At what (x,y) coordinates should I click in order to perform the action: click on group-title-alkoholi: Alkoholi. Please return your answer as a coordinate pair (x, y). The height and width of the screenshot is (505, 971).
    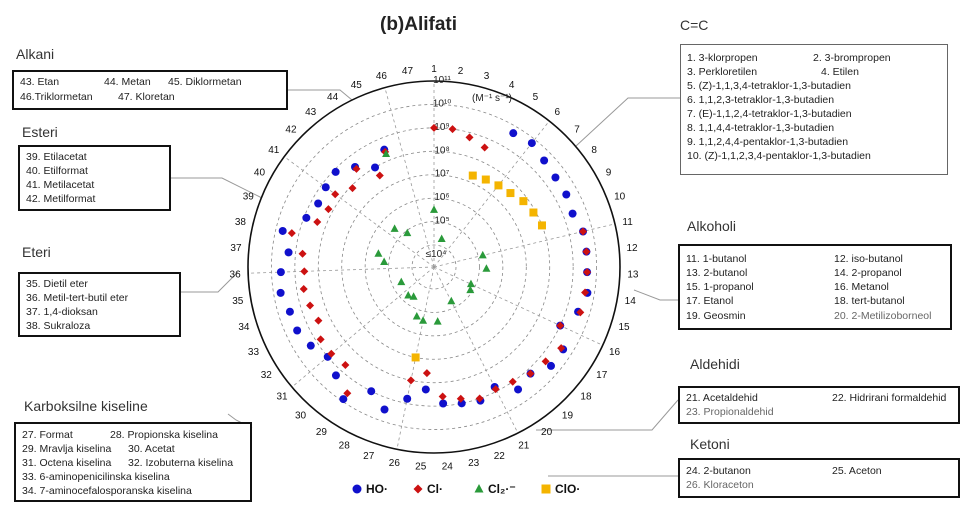
    Looking at the image, I should click on (712, 226).